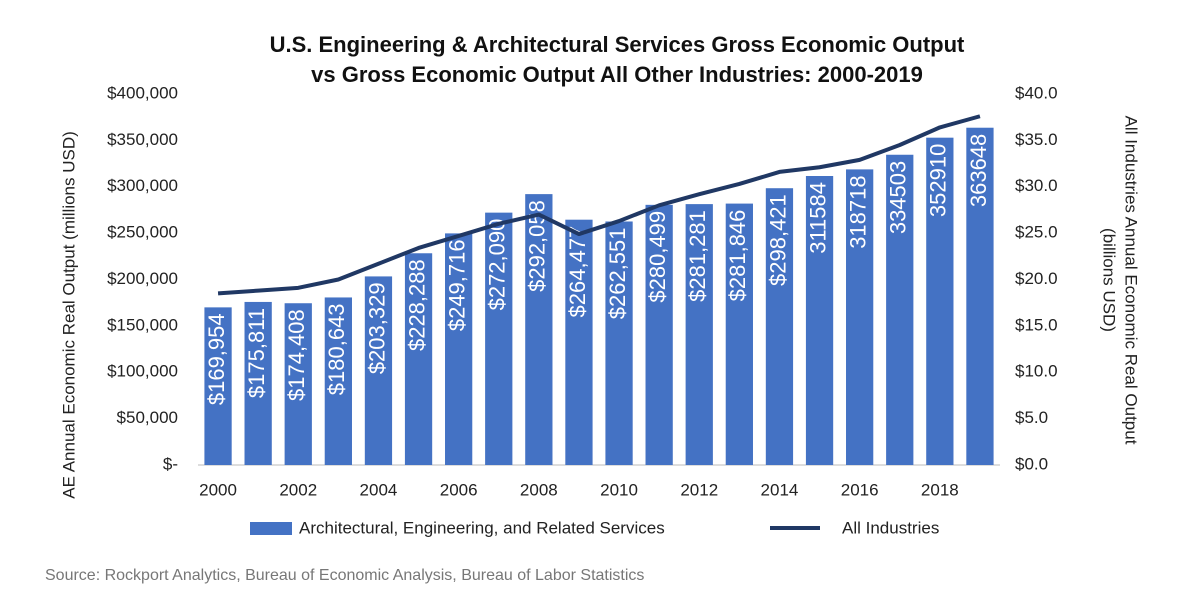 This screenshot has height=602, width=1200. What do you see at coordinates (940, 489) in the screenshot?
I see `x-tick-label: 2018` at bounding box center [940, 489].